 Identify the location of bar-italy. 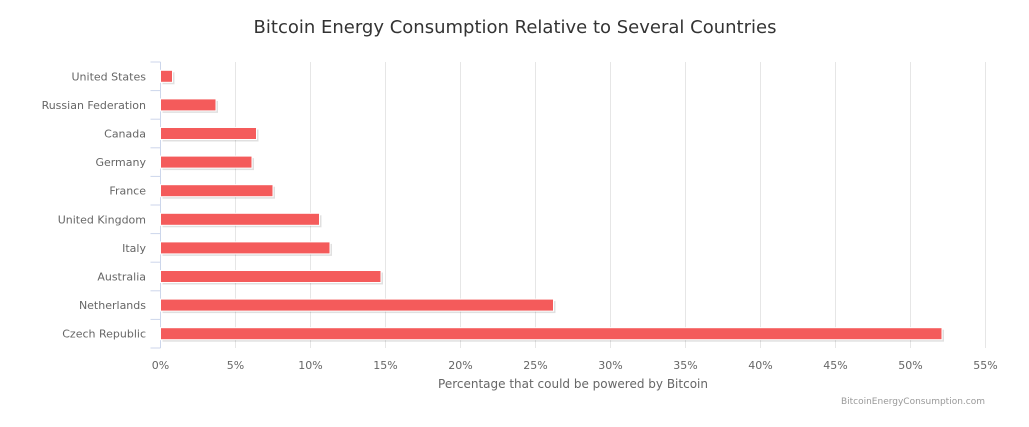
(245, 248).